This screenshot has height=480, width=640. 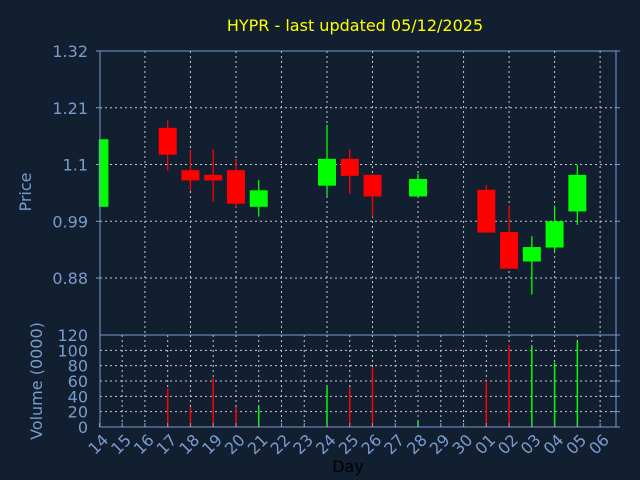 What do you see at coordinates (25, 191) in the screenshot?
I see `price-axis-label: Price` at bounding box center [25, 191].